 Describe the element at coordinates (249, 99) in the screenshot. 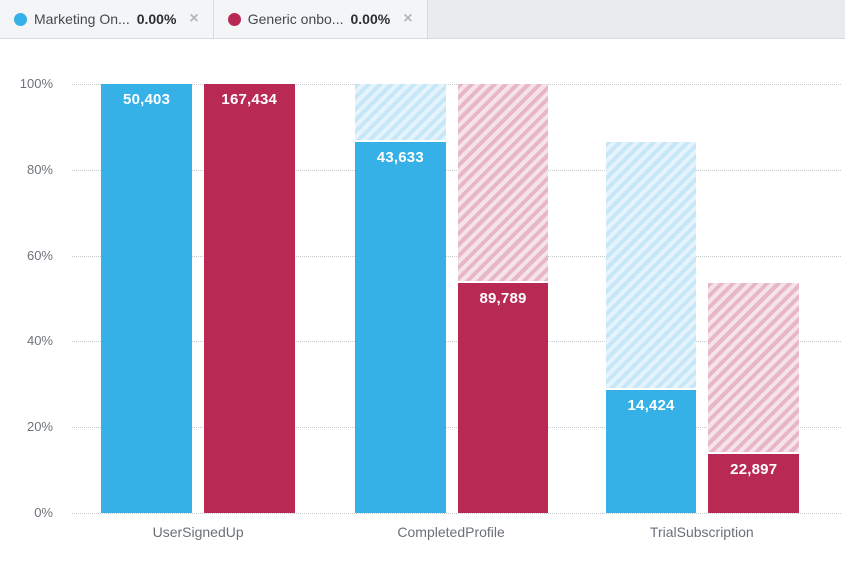

I see `bar-value-label: 167,434` at that location.